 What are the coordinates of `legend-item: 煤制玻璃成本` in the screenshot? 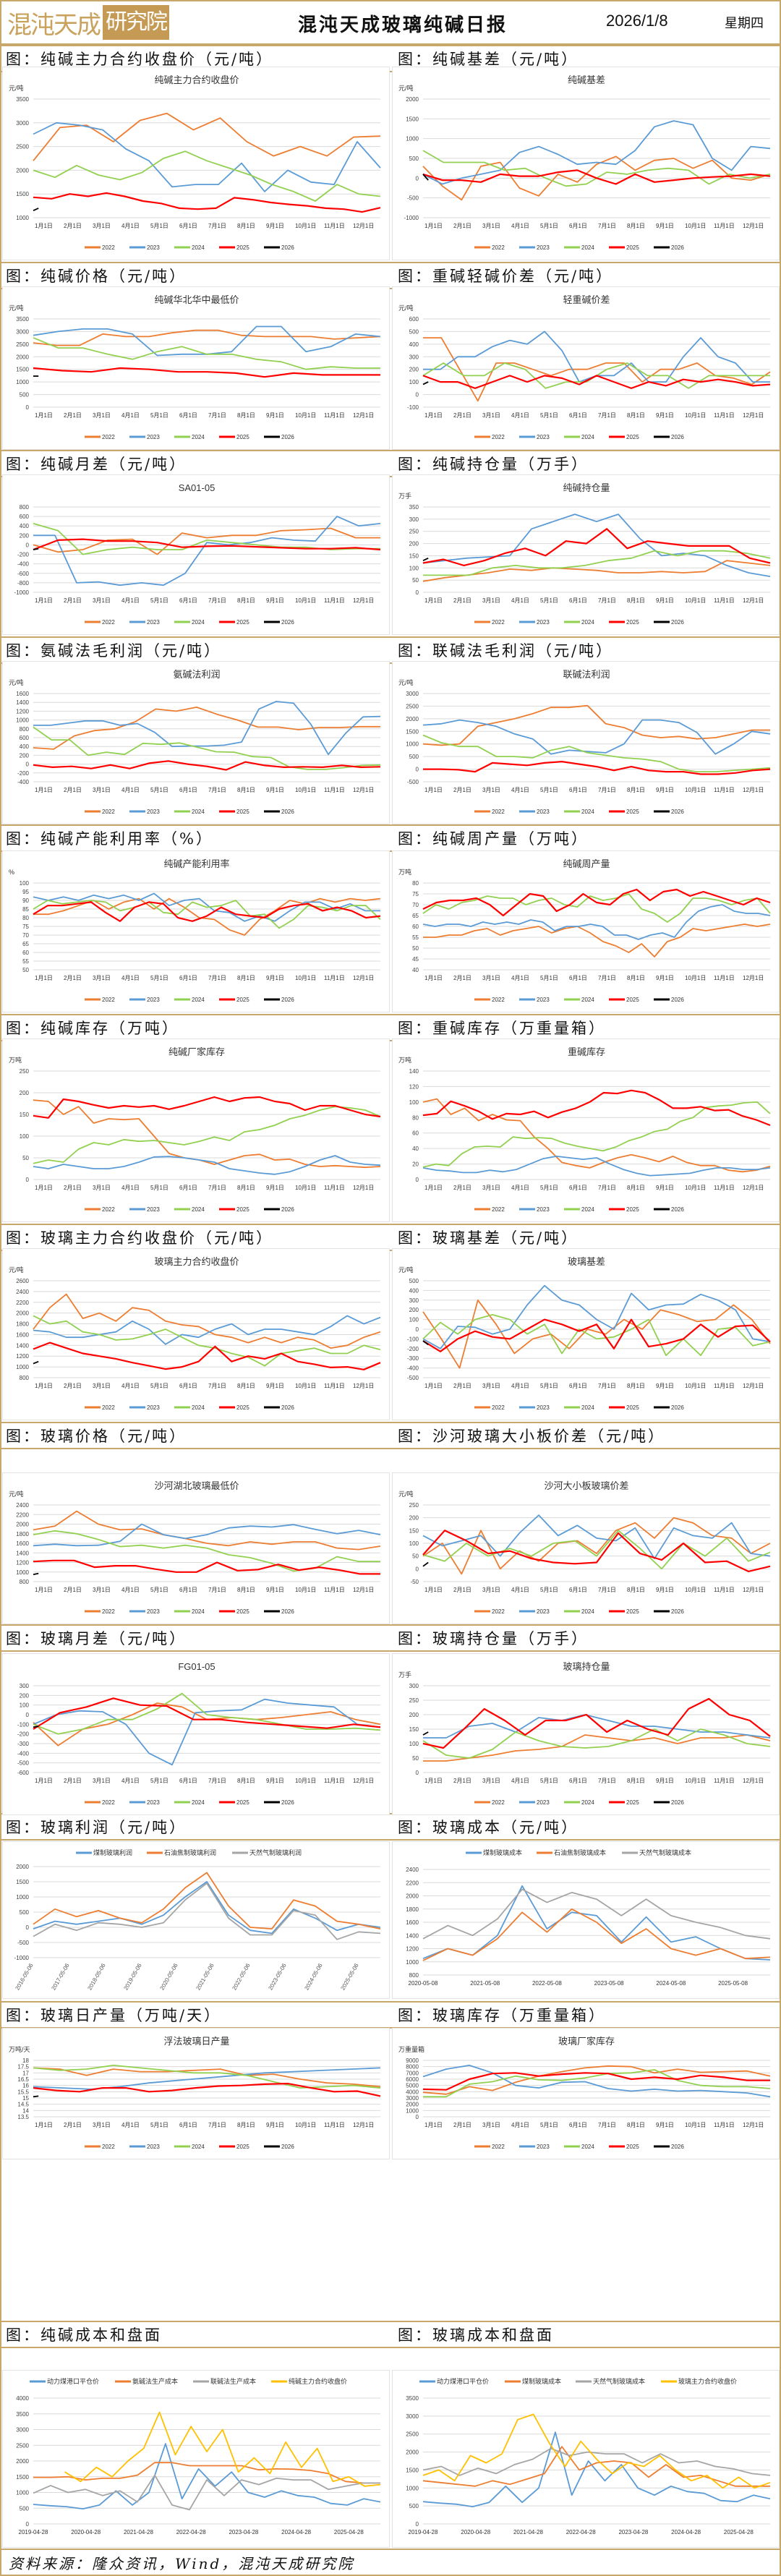 It's located at (494, 1852).